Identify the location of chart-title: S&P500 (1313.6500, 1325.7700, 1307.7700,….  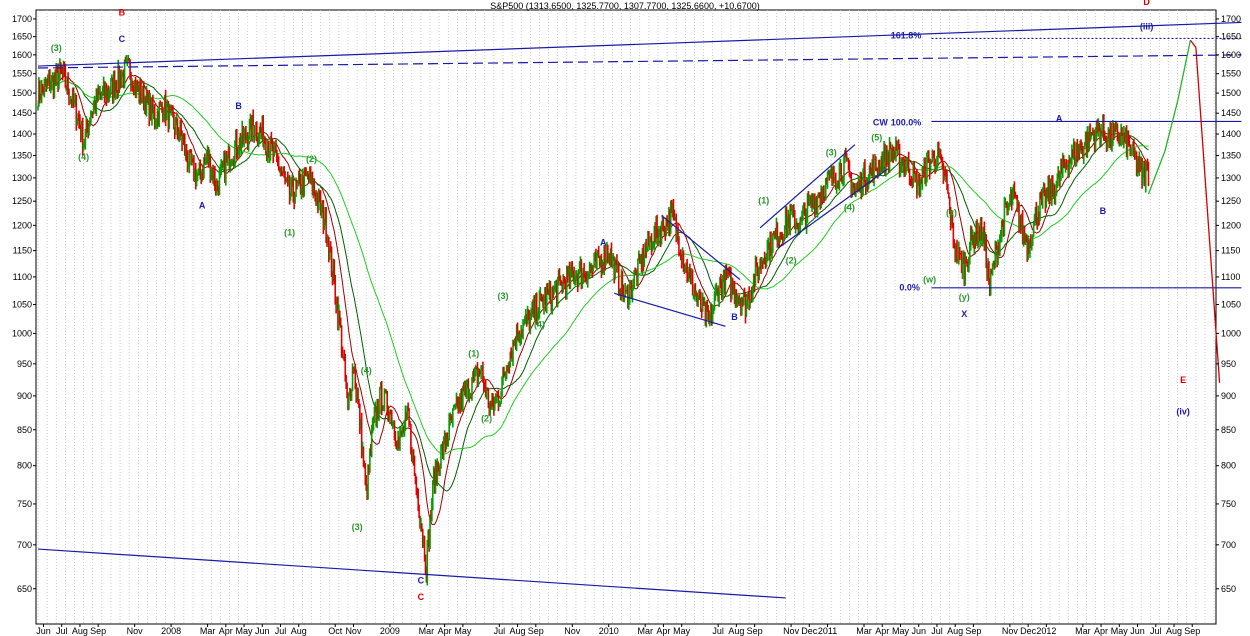
(625, 6).